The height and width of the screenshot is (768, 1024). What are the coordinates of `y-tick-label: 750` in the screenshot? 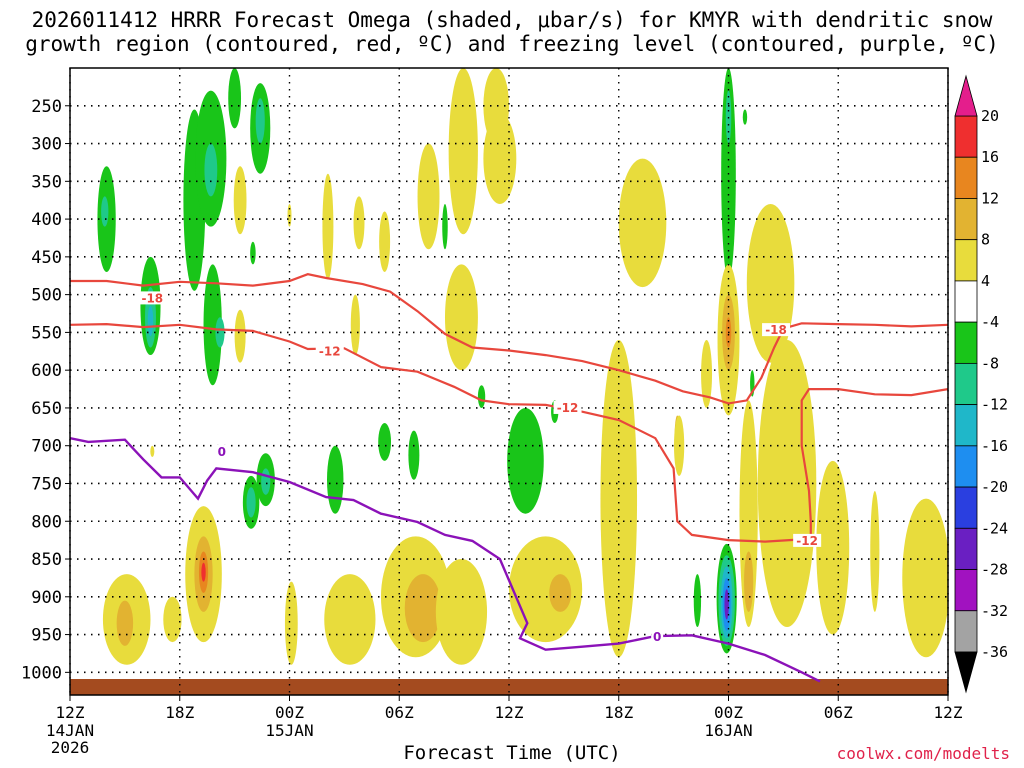 It's located at (46, 484).